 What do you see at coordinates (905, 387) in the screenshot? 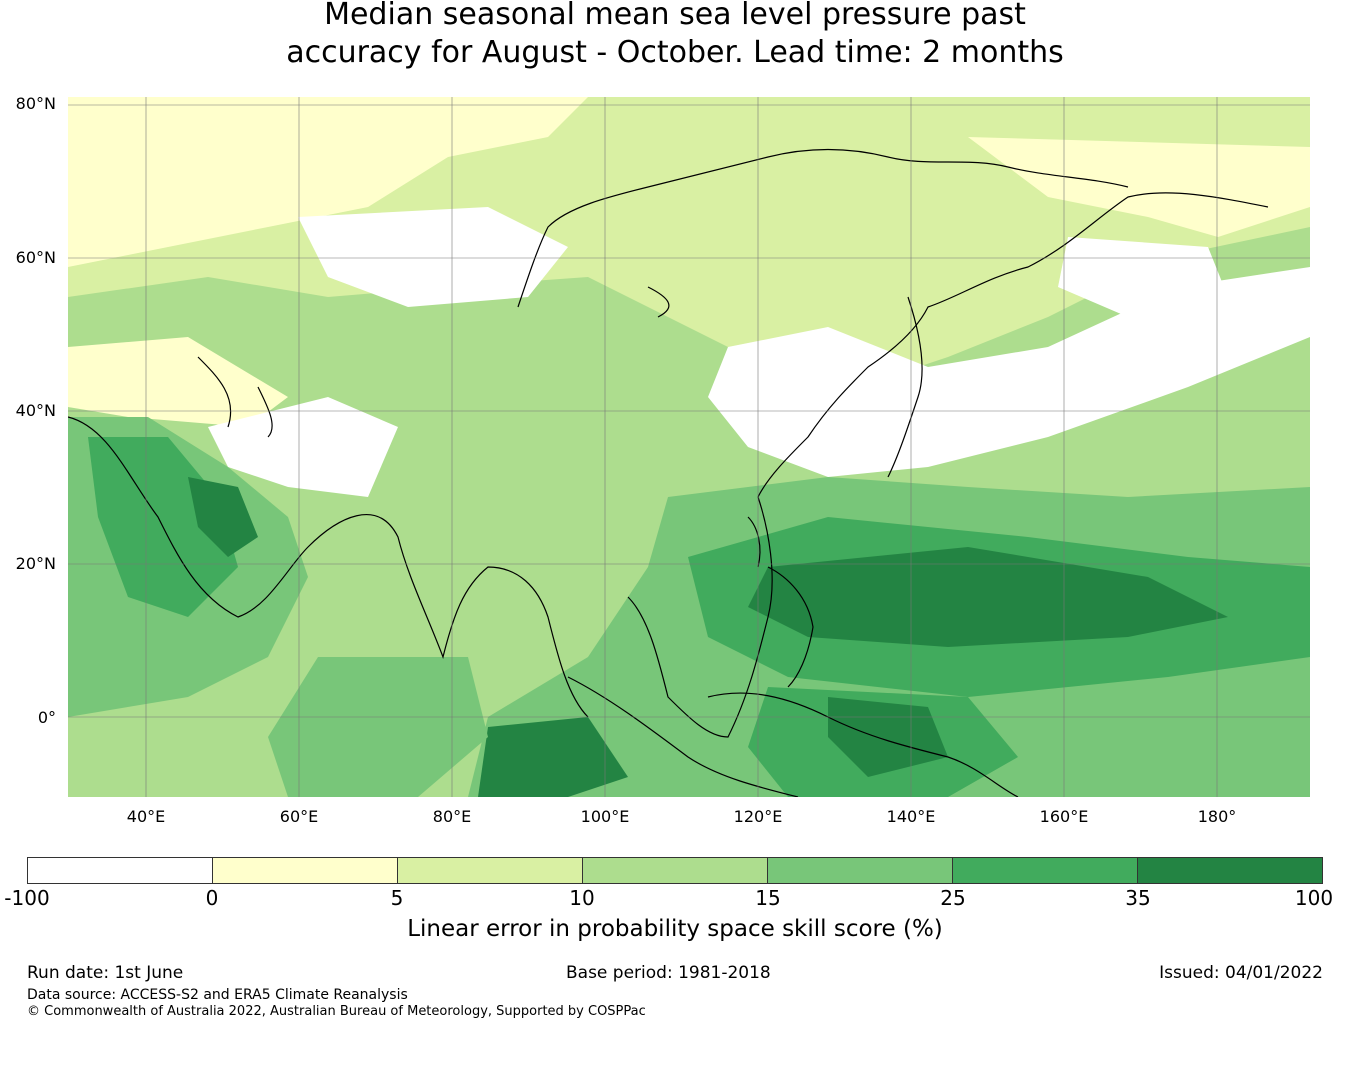
I see `coastline-japan` at bounding box center [905, 387].